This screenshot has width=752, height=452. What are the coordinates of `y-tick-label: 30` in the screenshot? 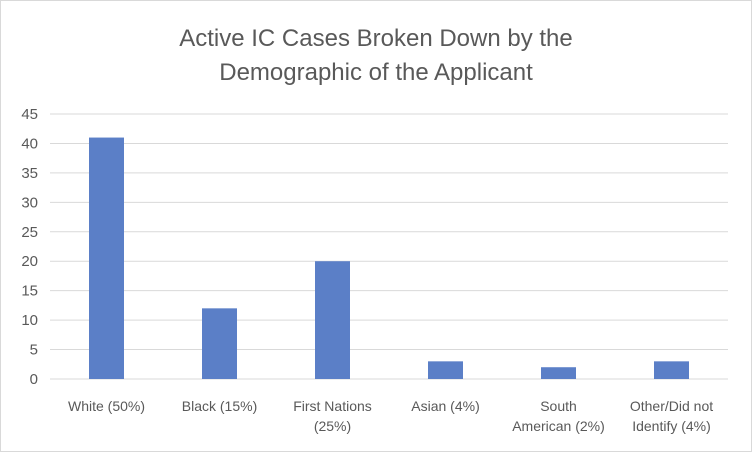 It's located at (29, 202).